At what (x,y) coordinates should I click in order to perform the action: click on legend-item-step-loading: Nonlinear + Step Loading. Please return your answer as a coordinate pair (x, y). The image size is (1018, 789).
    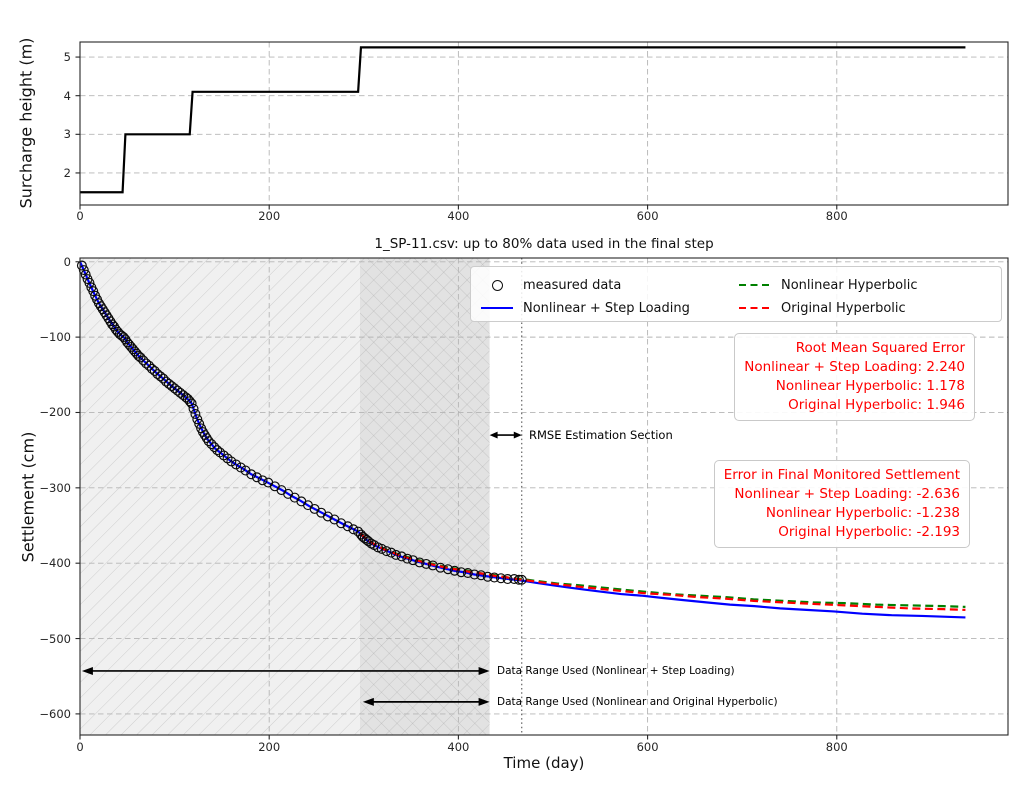
    Looking at the image, I should click on (584, 308).